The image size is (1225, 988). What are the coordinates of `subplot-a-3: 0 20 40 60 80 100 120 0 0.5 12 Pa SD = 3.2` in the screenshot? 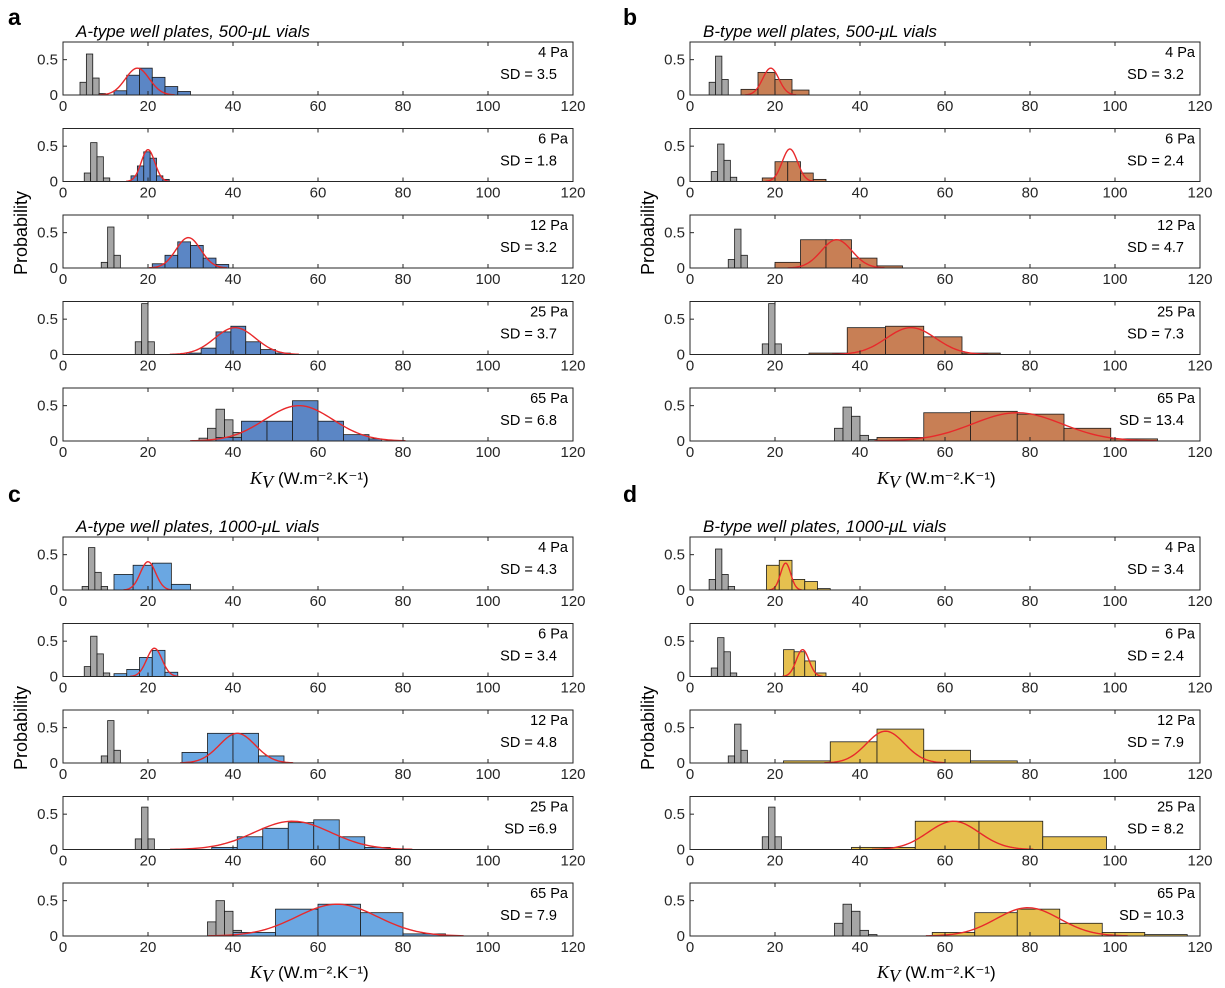 It's located at (311, 251).